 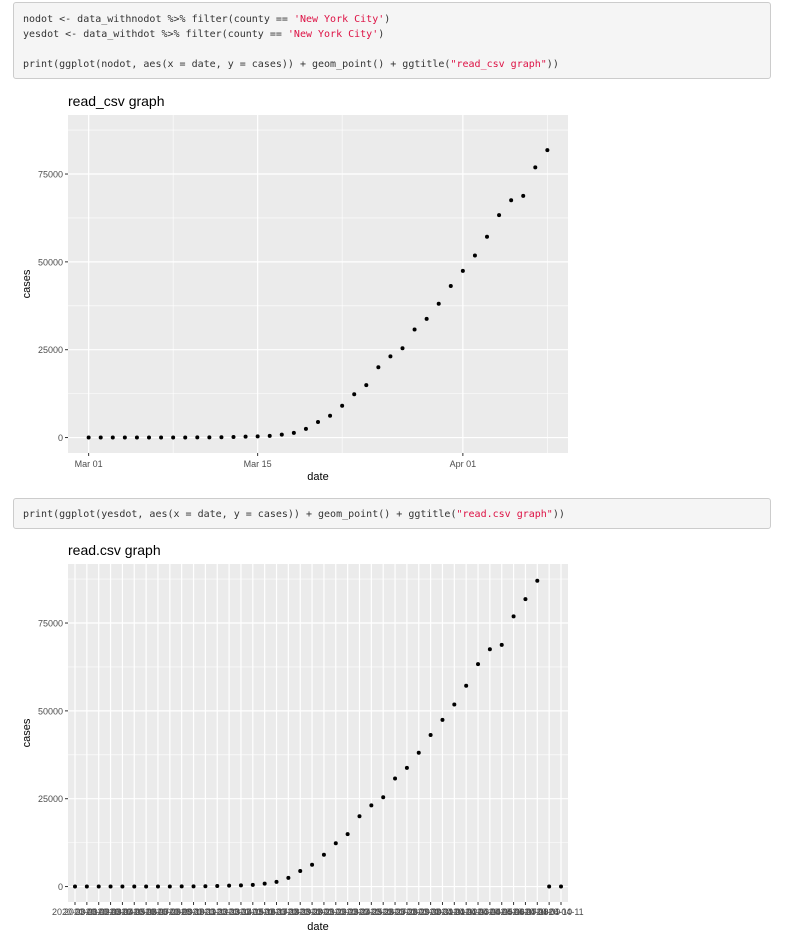 I want to click on x-tick-label: 2020-03-24, so click(x=348, y=912).